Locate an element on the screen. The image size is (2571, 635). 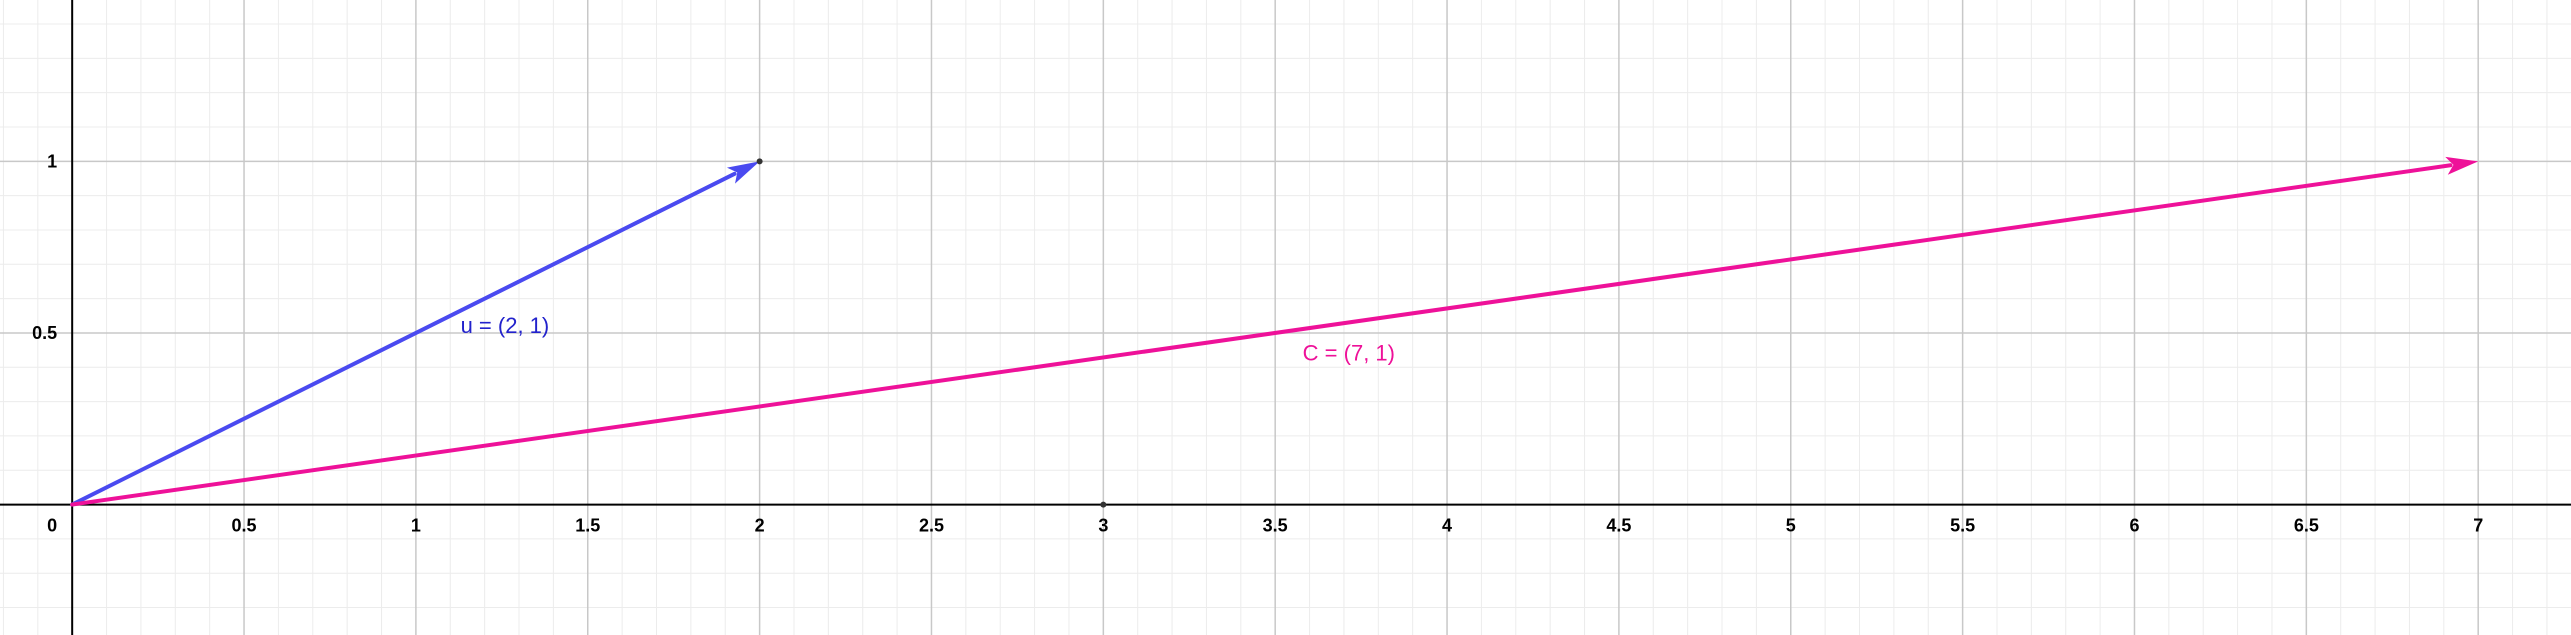
x-tick-label: 6.5 is located at coordinates (2306, 526).